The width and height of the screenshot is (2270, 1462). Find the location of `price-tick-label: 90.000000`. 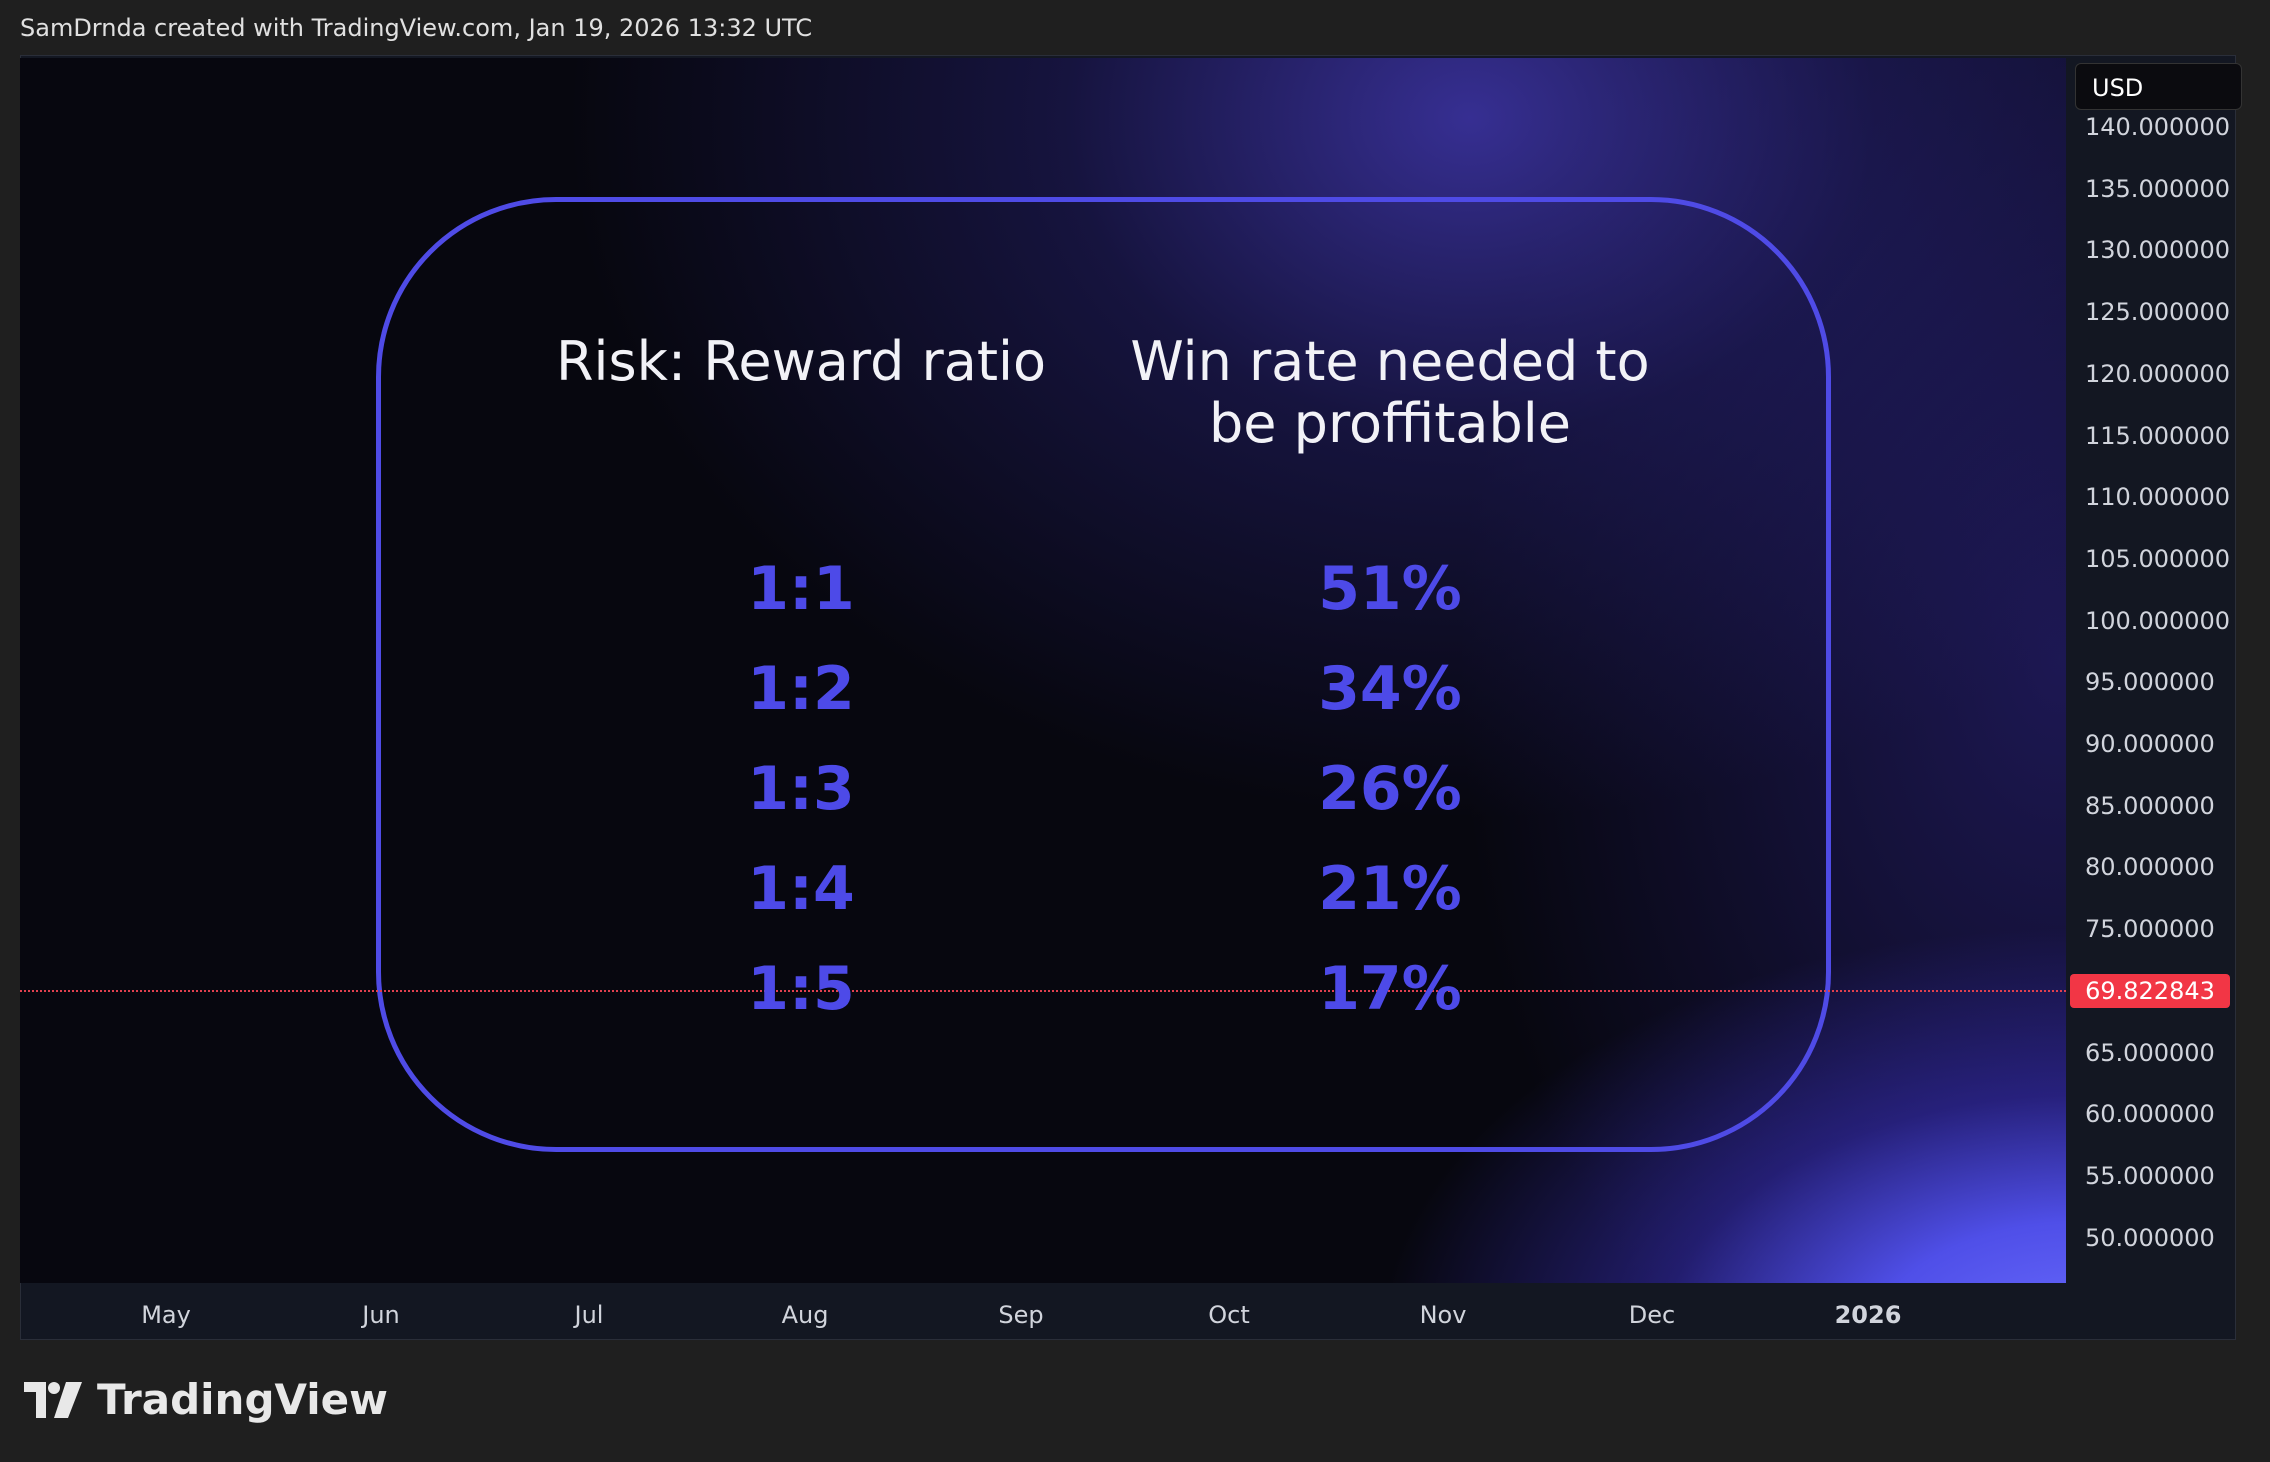

price-tick-label: 90.000000 is located at coordinates (2150, 744).